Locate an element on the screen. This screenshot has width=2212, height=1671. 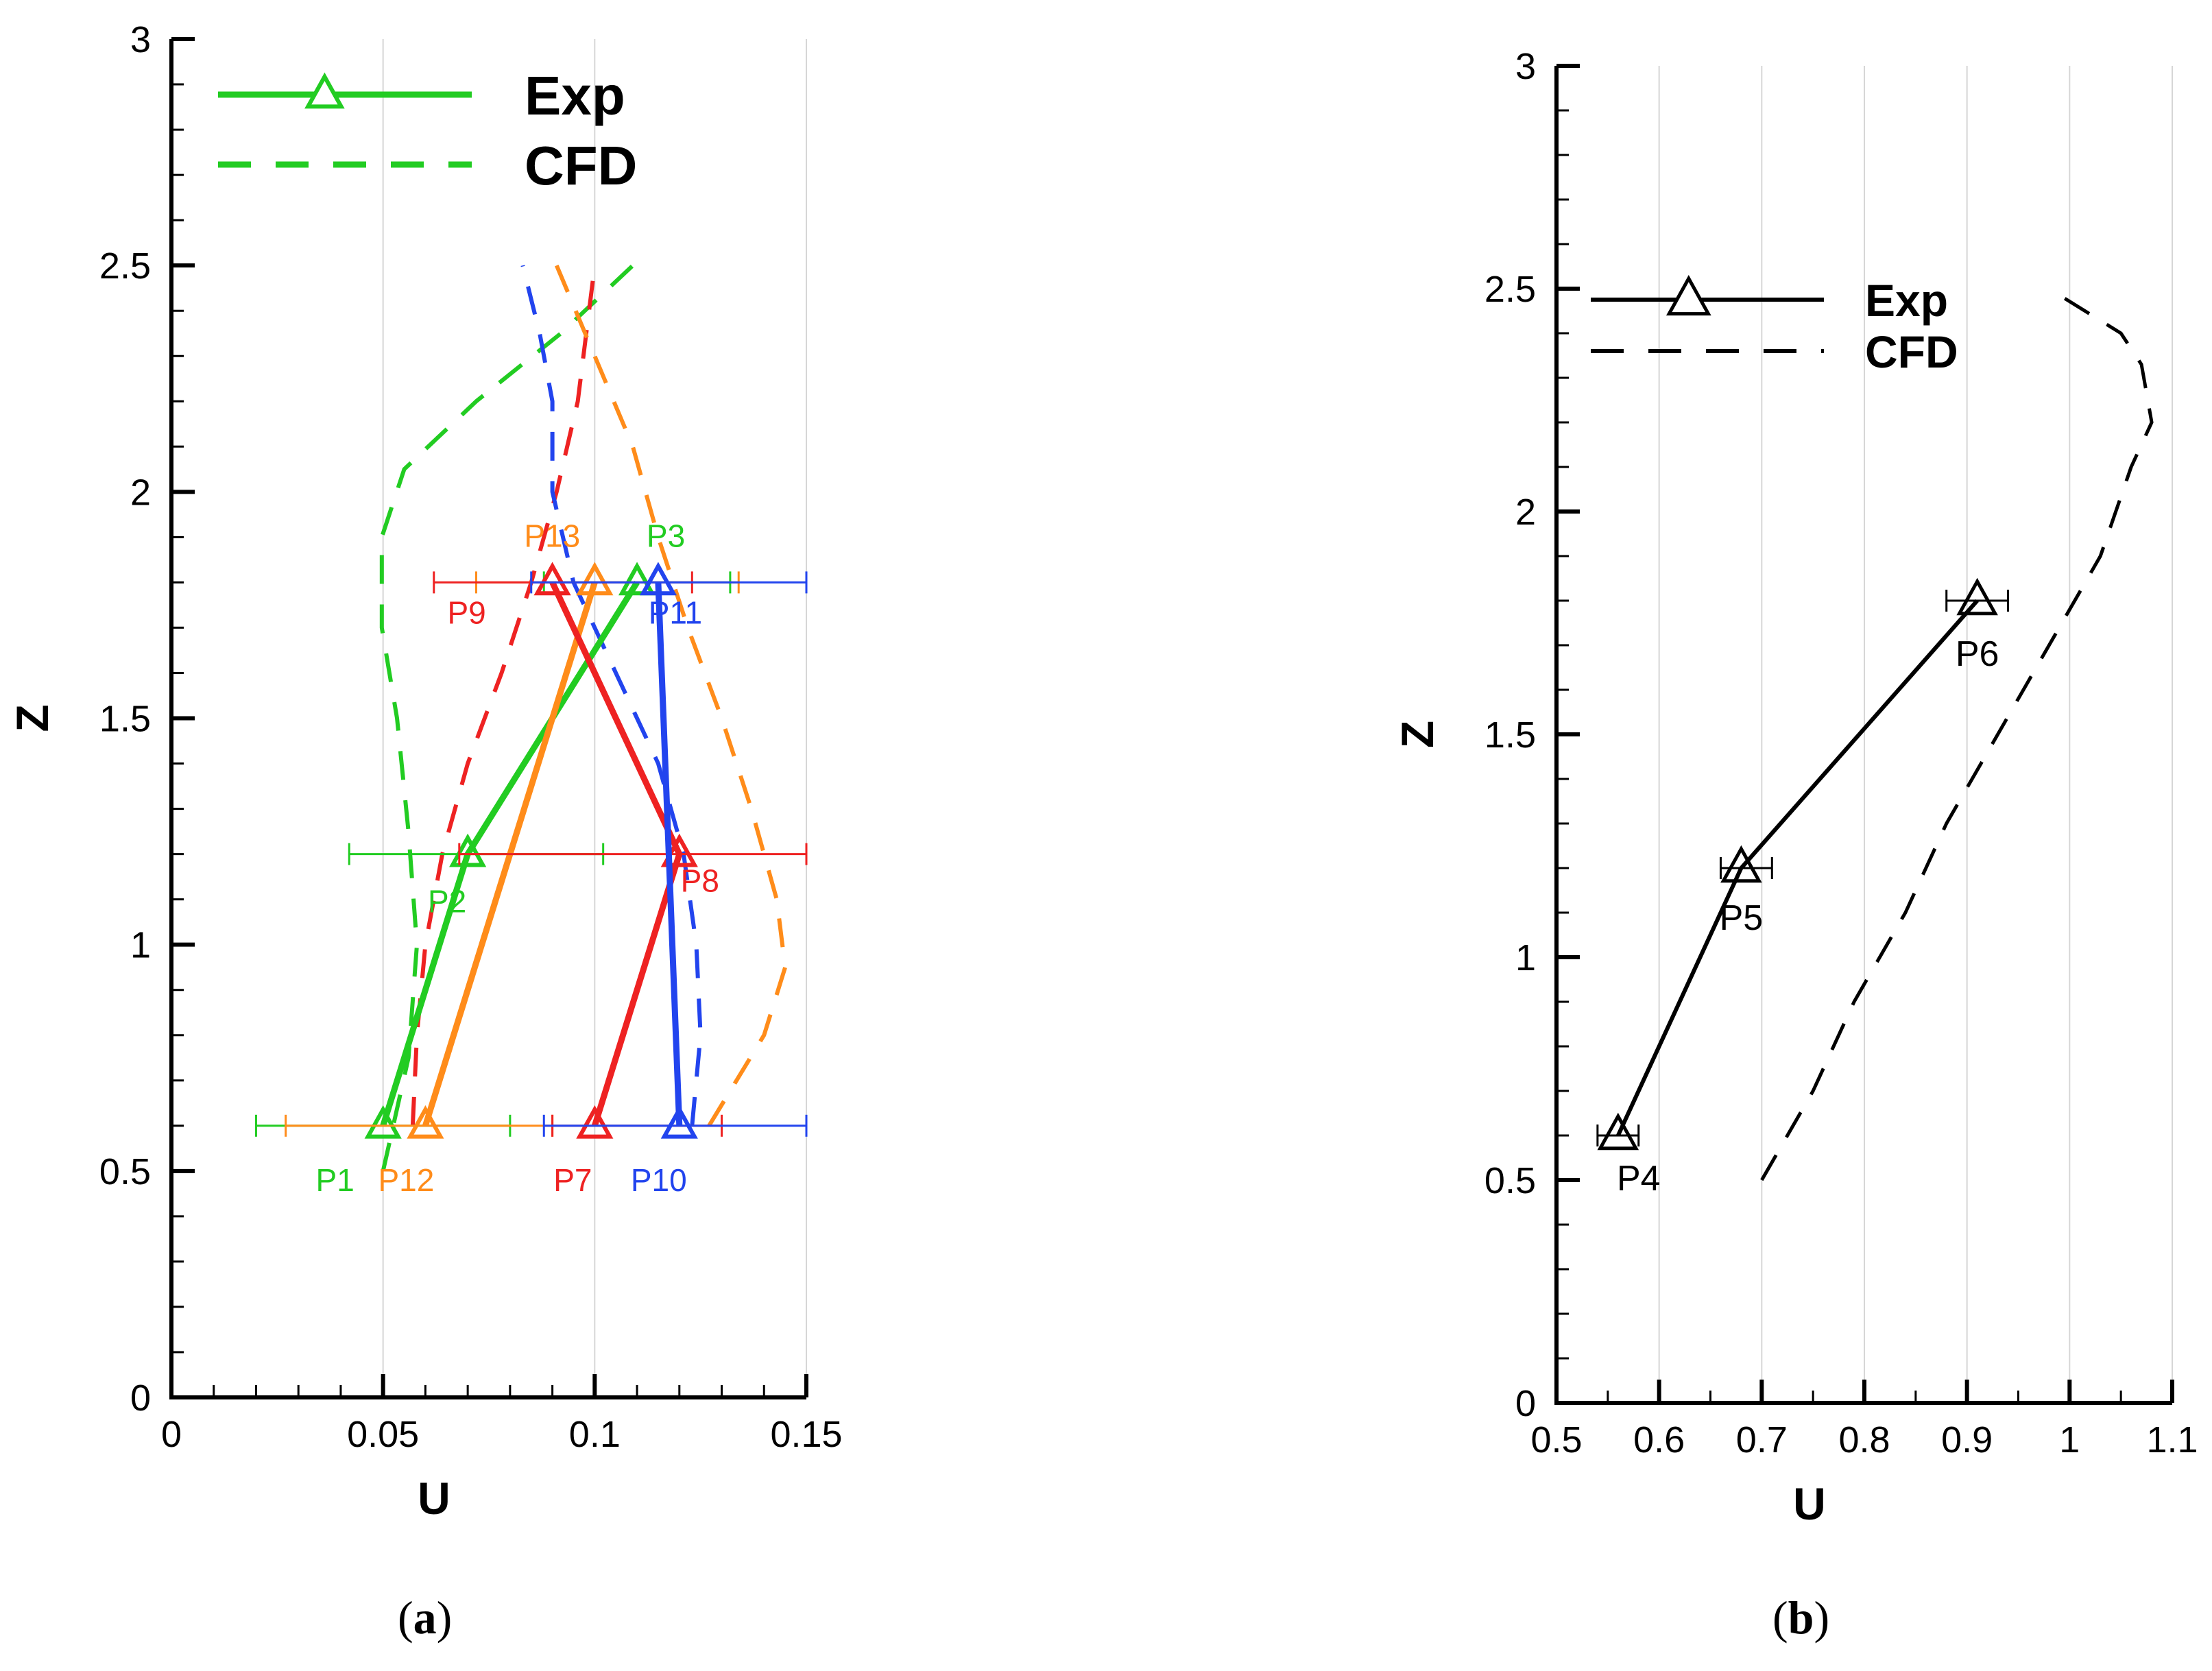
point-label: P1 is located at coordinates (335, 1180).